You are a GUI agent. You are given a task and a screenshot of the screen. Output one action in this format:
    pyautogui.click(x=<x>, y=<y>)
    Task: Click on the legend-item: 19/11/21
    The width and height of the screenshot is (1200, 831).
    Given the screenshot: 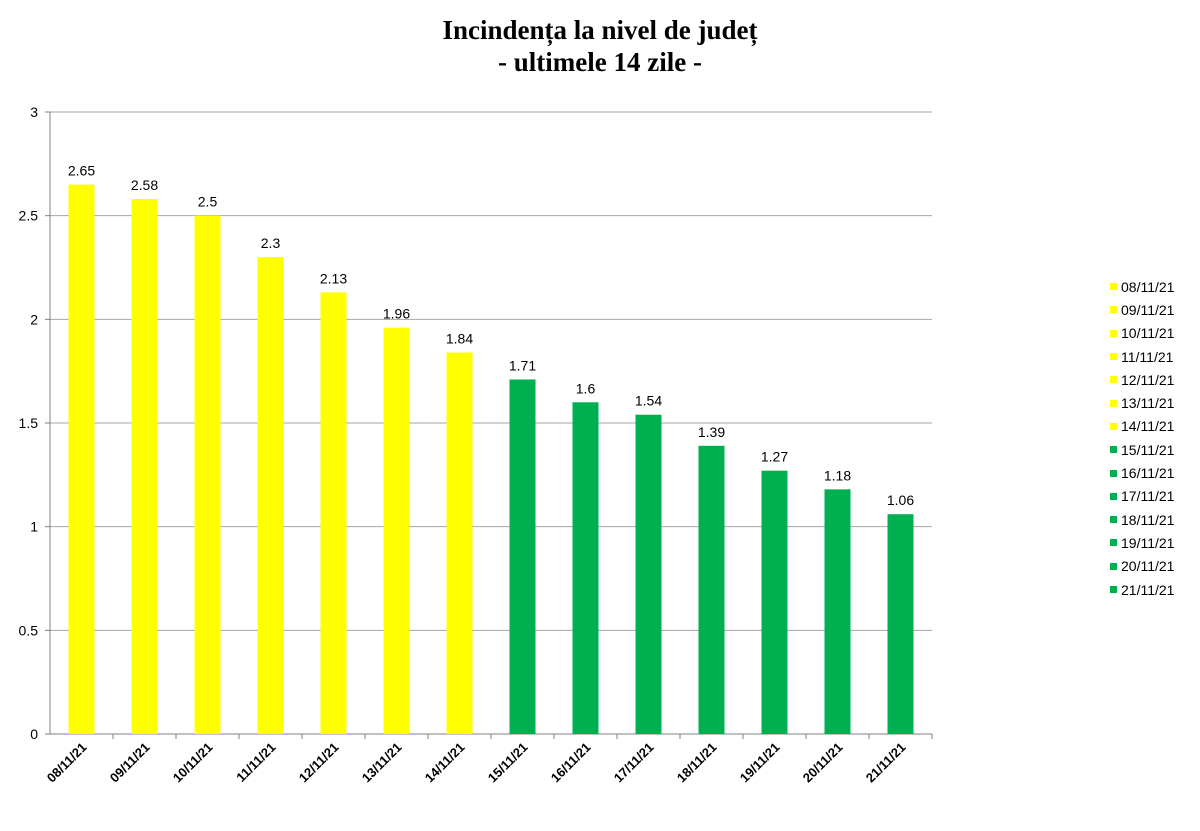 What is the action you would take?
    pyautogui.click(x=1142, y=542)
    